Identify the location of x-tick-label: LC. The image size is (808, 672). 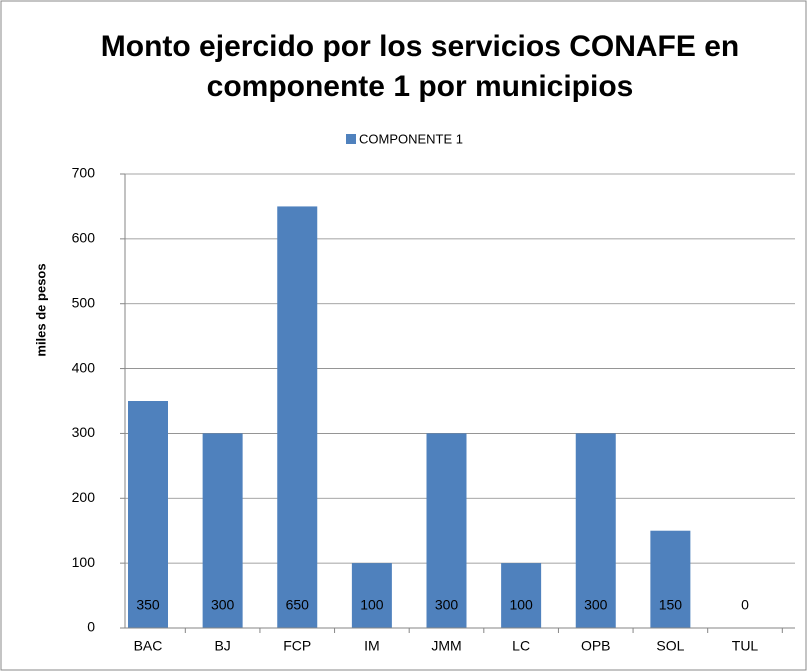
(521, 646).